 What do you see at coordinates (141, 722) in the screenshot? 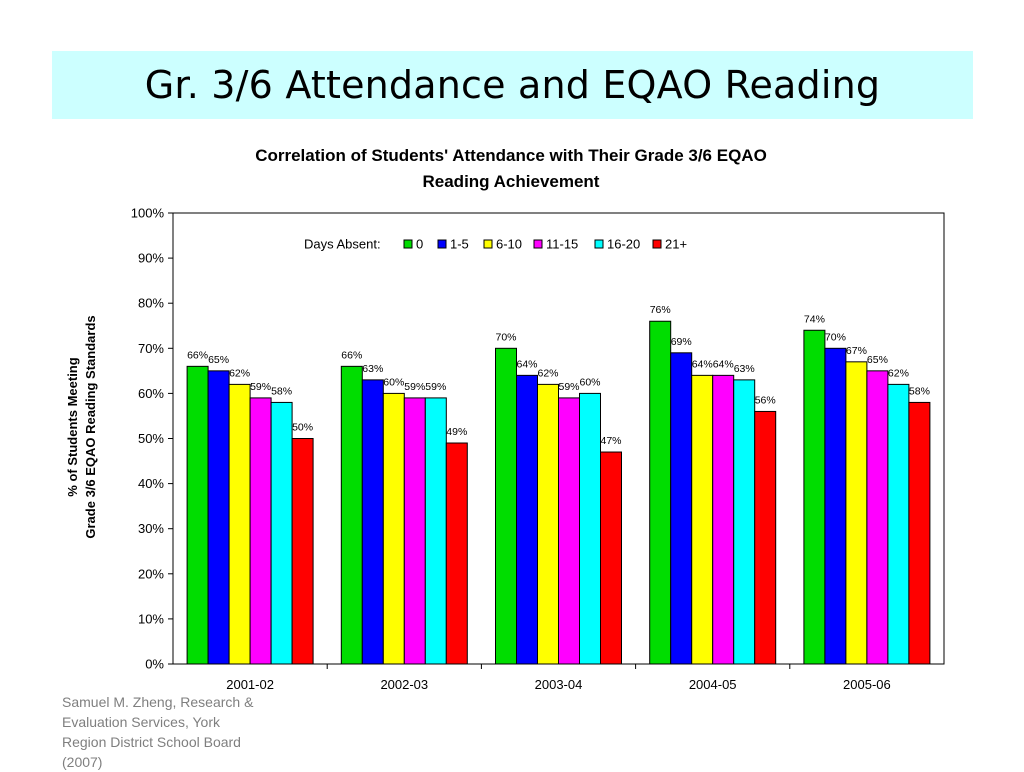
I see `footer-line: Evaluation Services, York` at bounding box center [141, 722].